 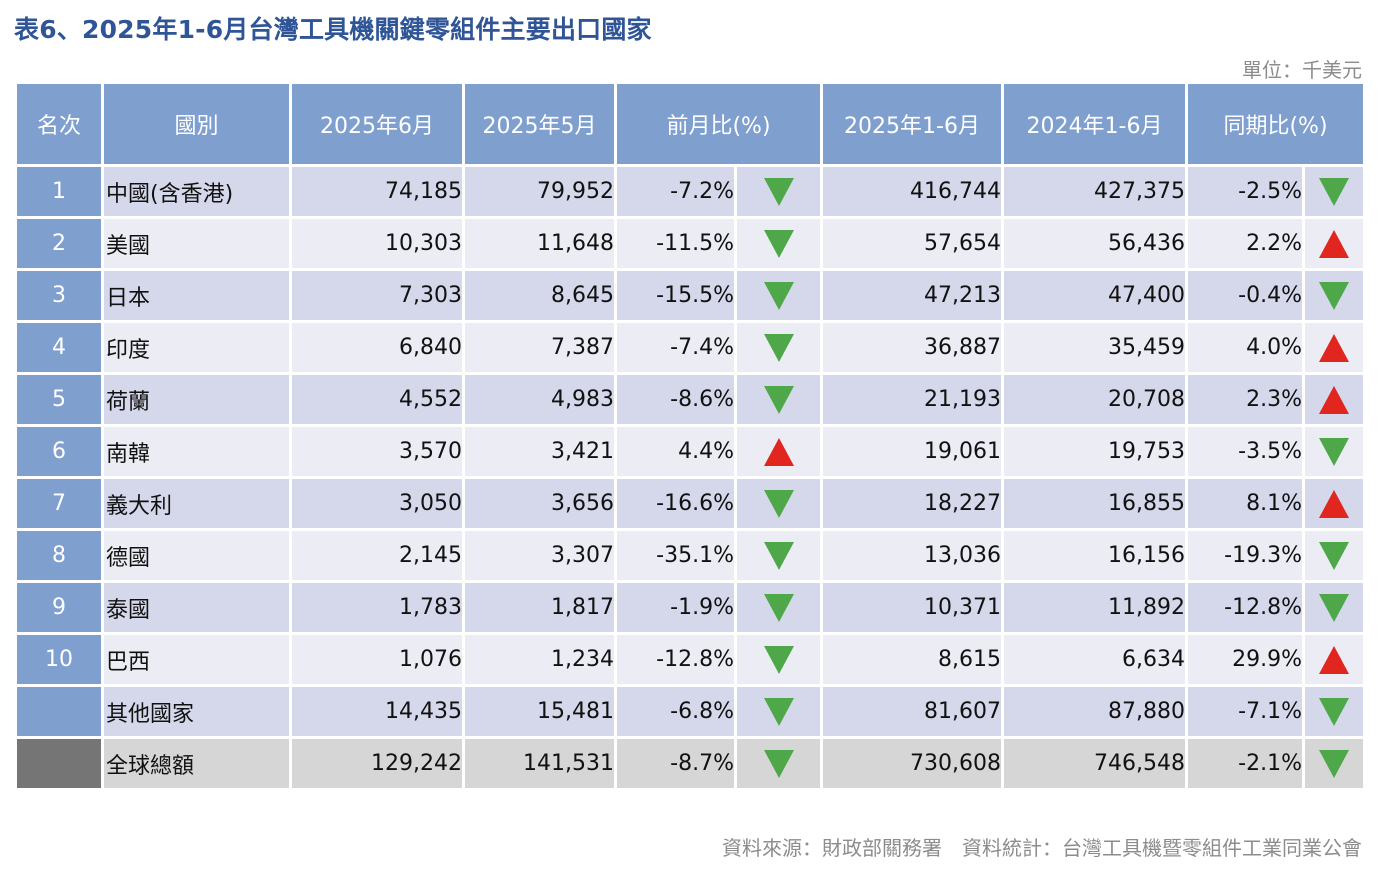 I want to click on h1-2025-cell: 10,371, so click(x=912, y=607).